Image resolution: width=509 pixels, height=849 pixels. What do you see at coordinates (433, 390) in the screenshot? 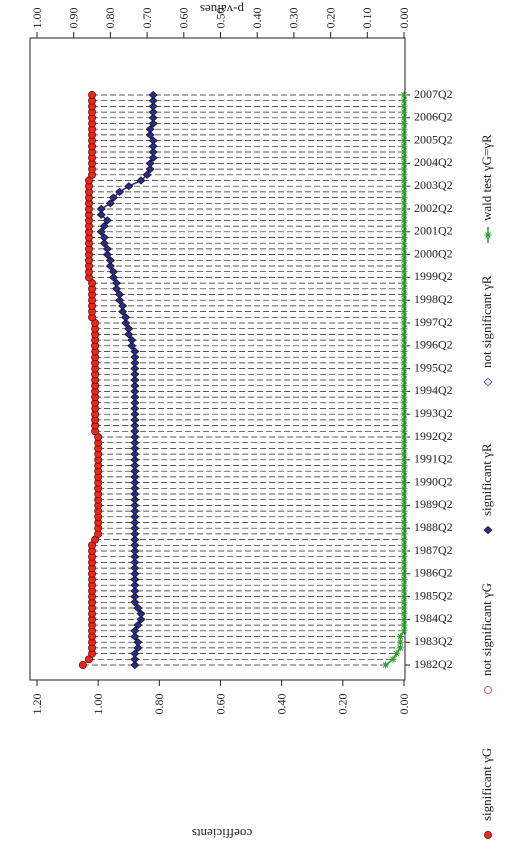
I see `x-tick-label: 1994Q2` at bounding box center [433, 390].